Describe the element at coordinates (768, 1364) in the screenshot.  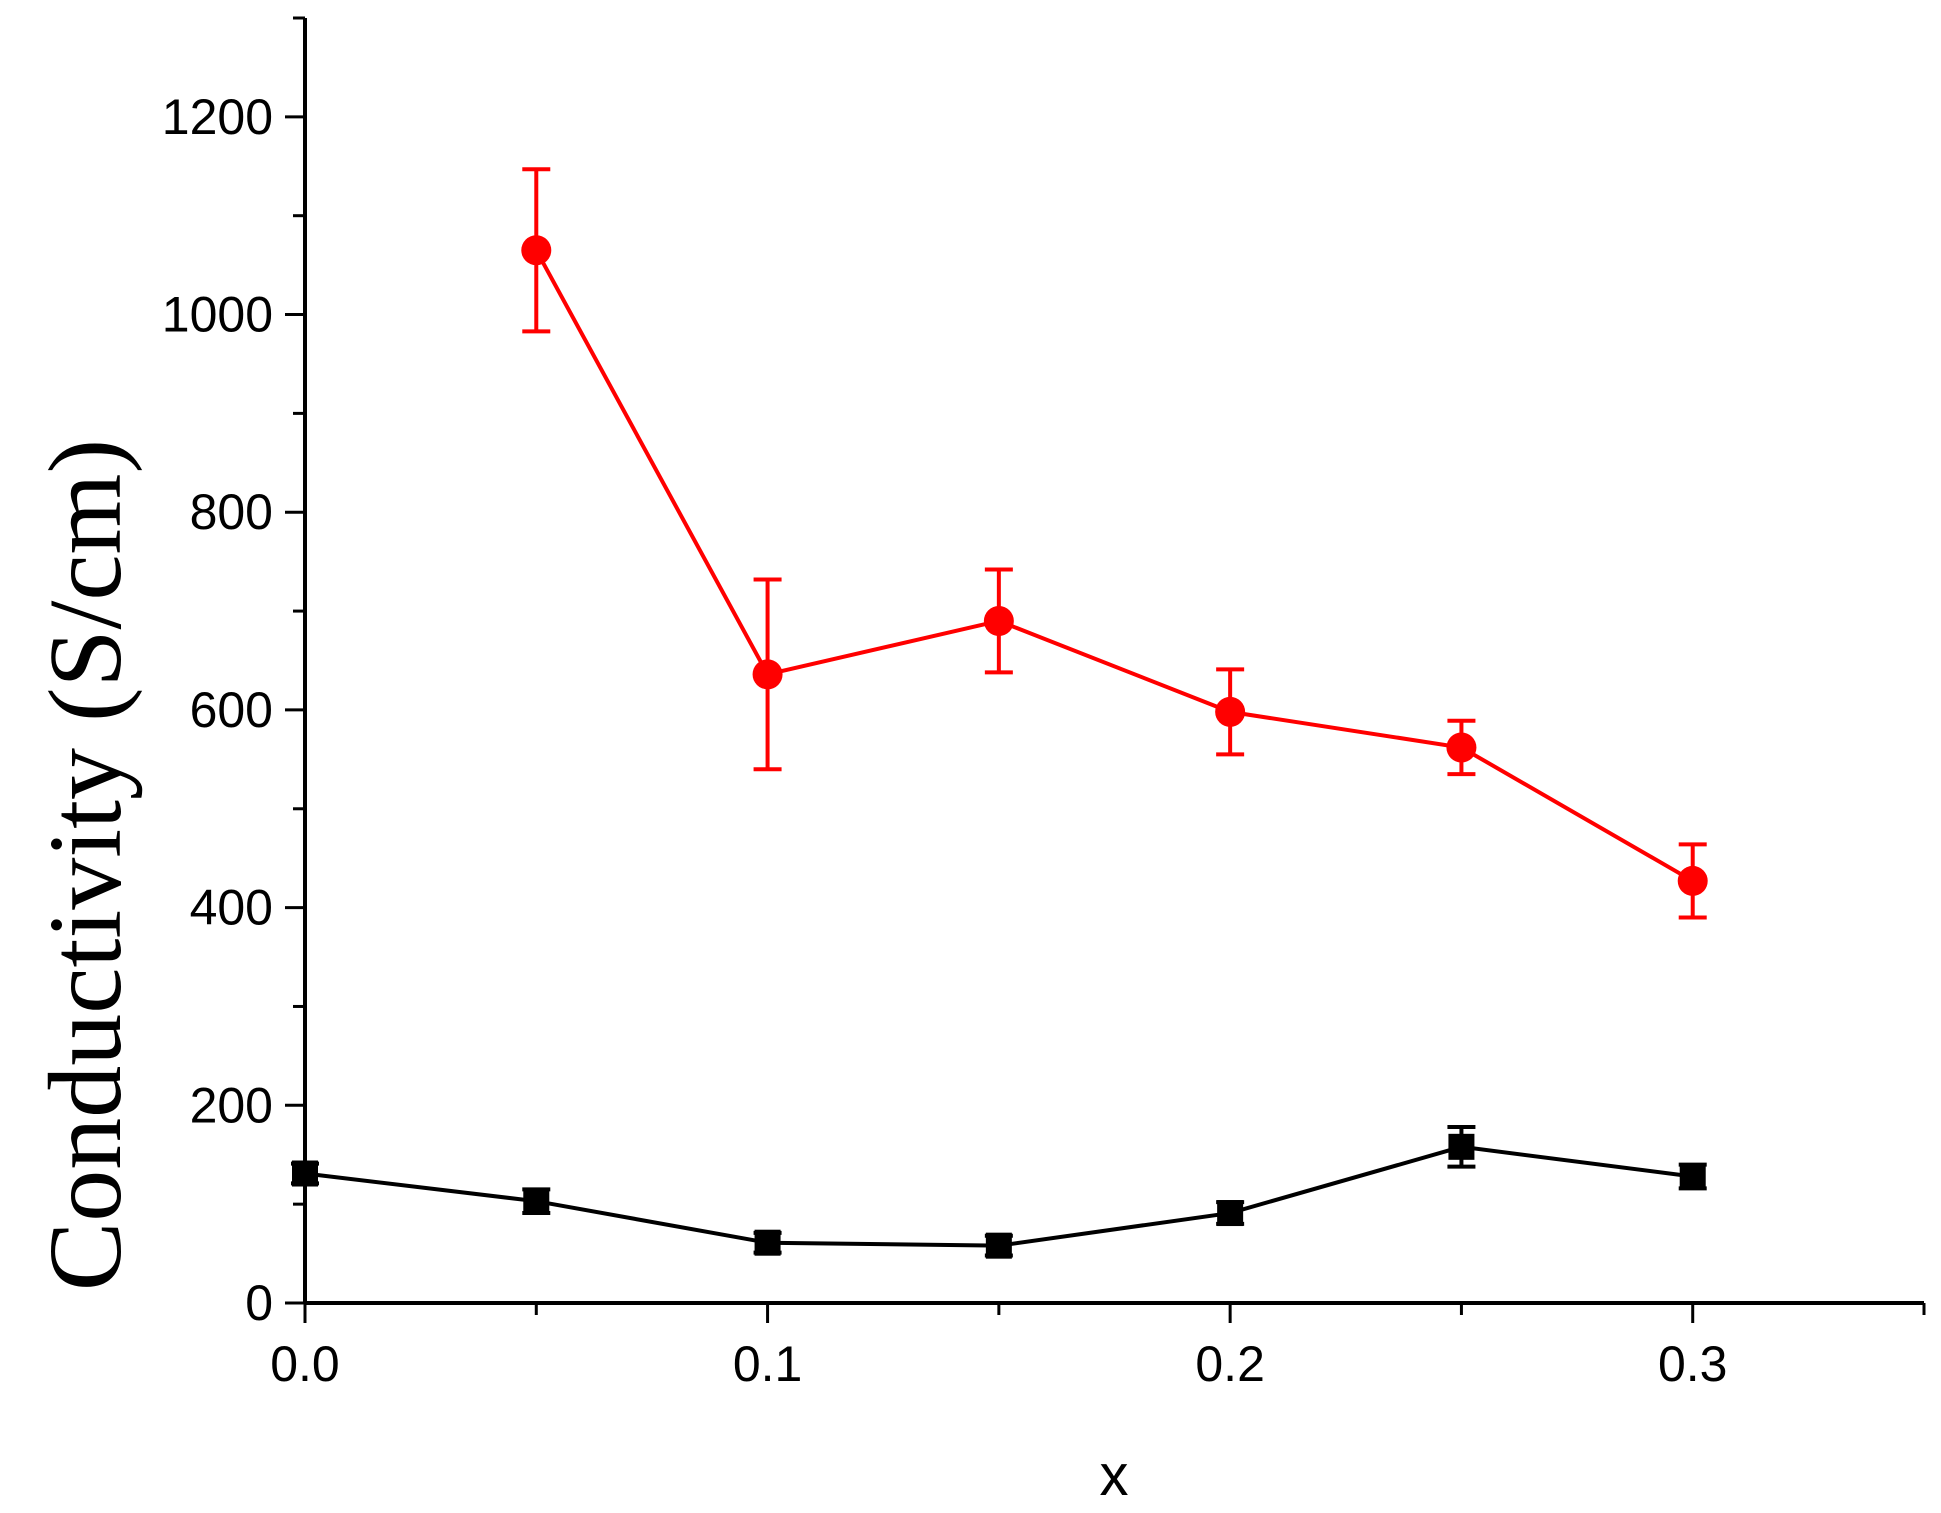
I see `x-tick-label: 0.1` at that location.